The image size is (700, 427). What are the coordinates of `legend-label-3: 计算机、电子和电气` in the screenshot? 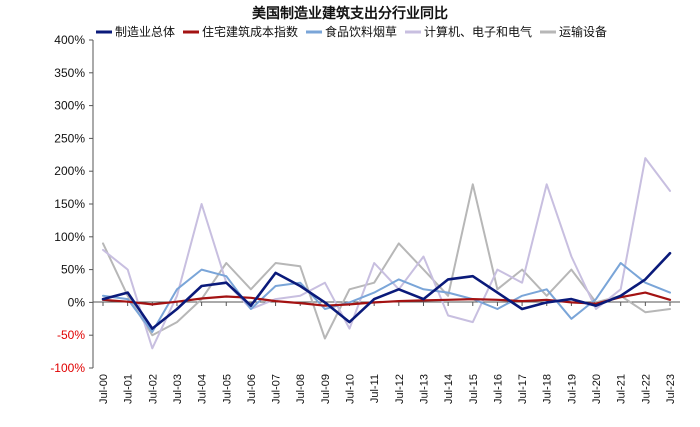 It's located at (478, 31).